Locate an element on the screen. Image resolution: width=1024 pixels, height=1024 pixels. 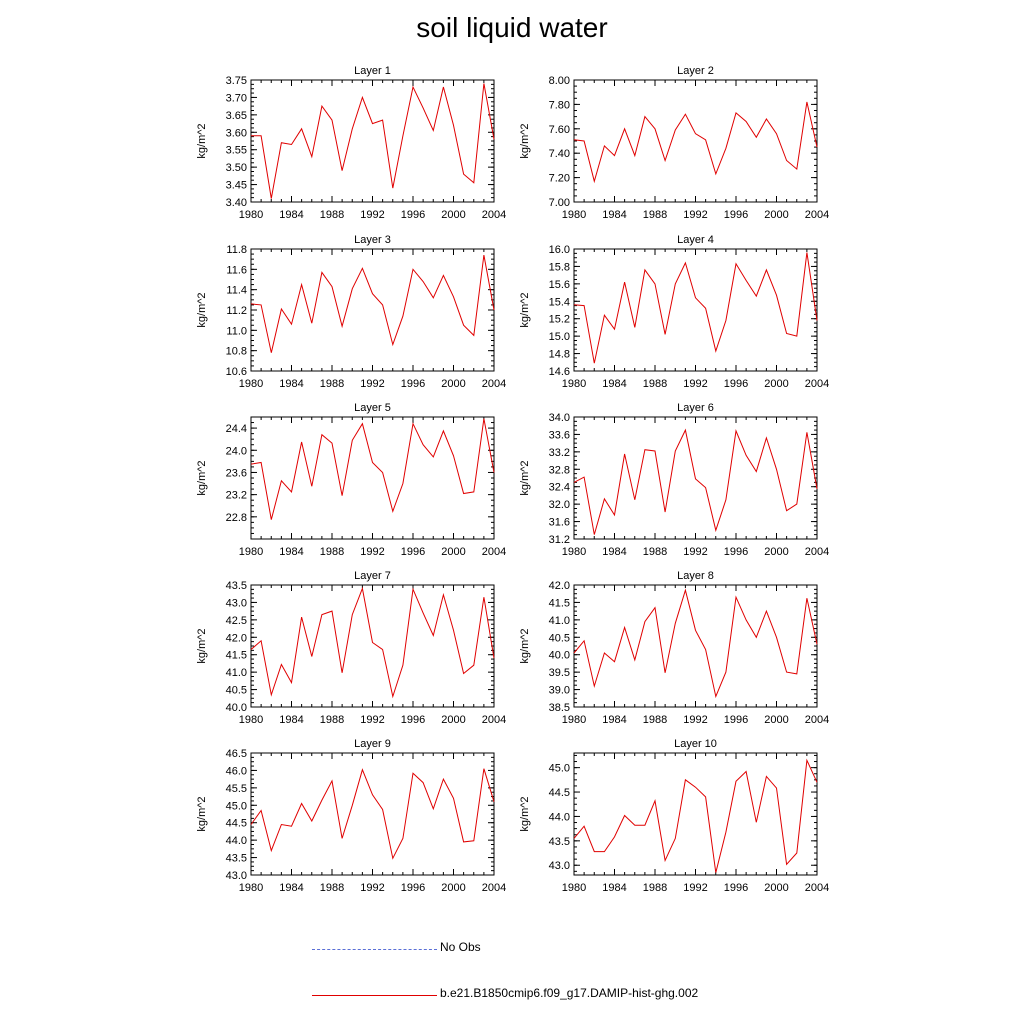
panel-title: Layer 1 is located at coordinates (372, 71).